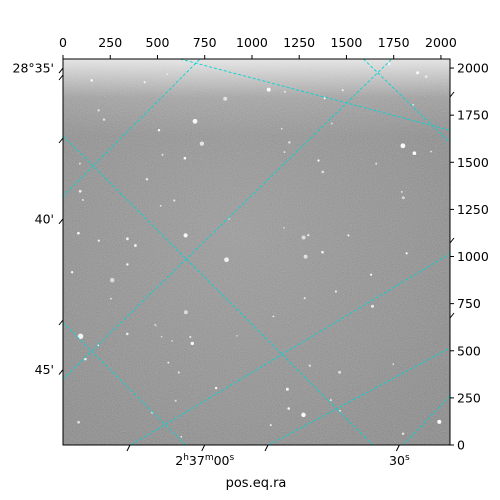 This screenshot has width=500, height=500. I want to click on pixel-x-axis: 0 250 500 750 1000 1250 1500 1750 2000, so click(258, 47).